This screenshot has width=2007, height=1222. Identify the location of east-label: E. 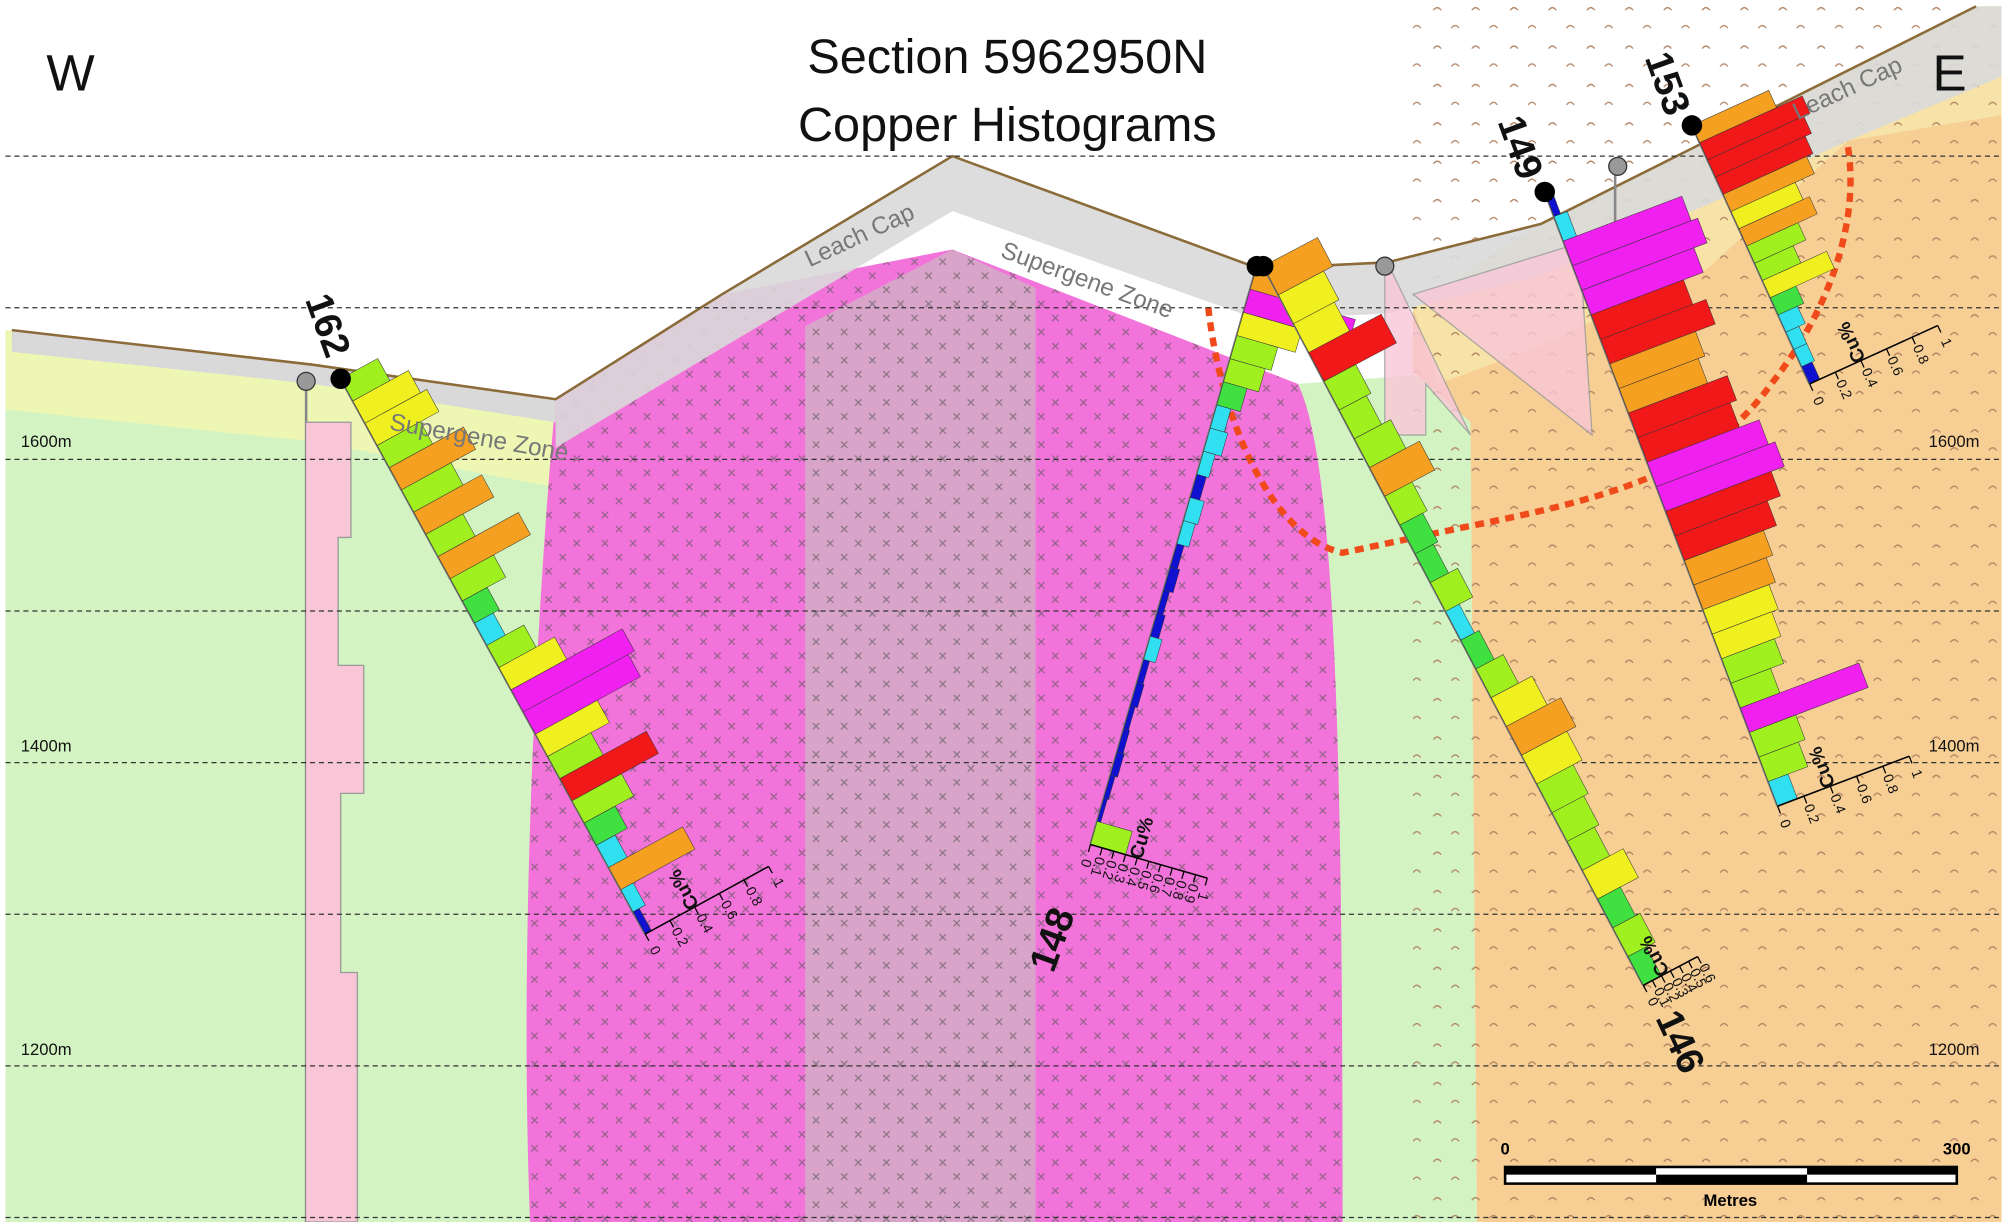
(1949, 72).